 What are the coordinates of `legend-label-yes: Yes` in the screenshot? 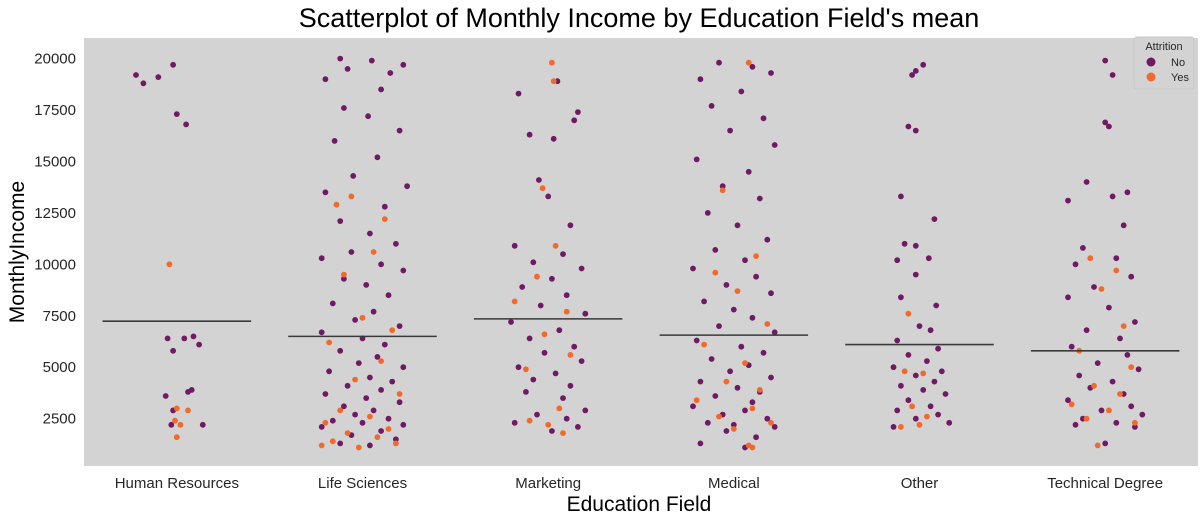 It's located at (1180, 78).